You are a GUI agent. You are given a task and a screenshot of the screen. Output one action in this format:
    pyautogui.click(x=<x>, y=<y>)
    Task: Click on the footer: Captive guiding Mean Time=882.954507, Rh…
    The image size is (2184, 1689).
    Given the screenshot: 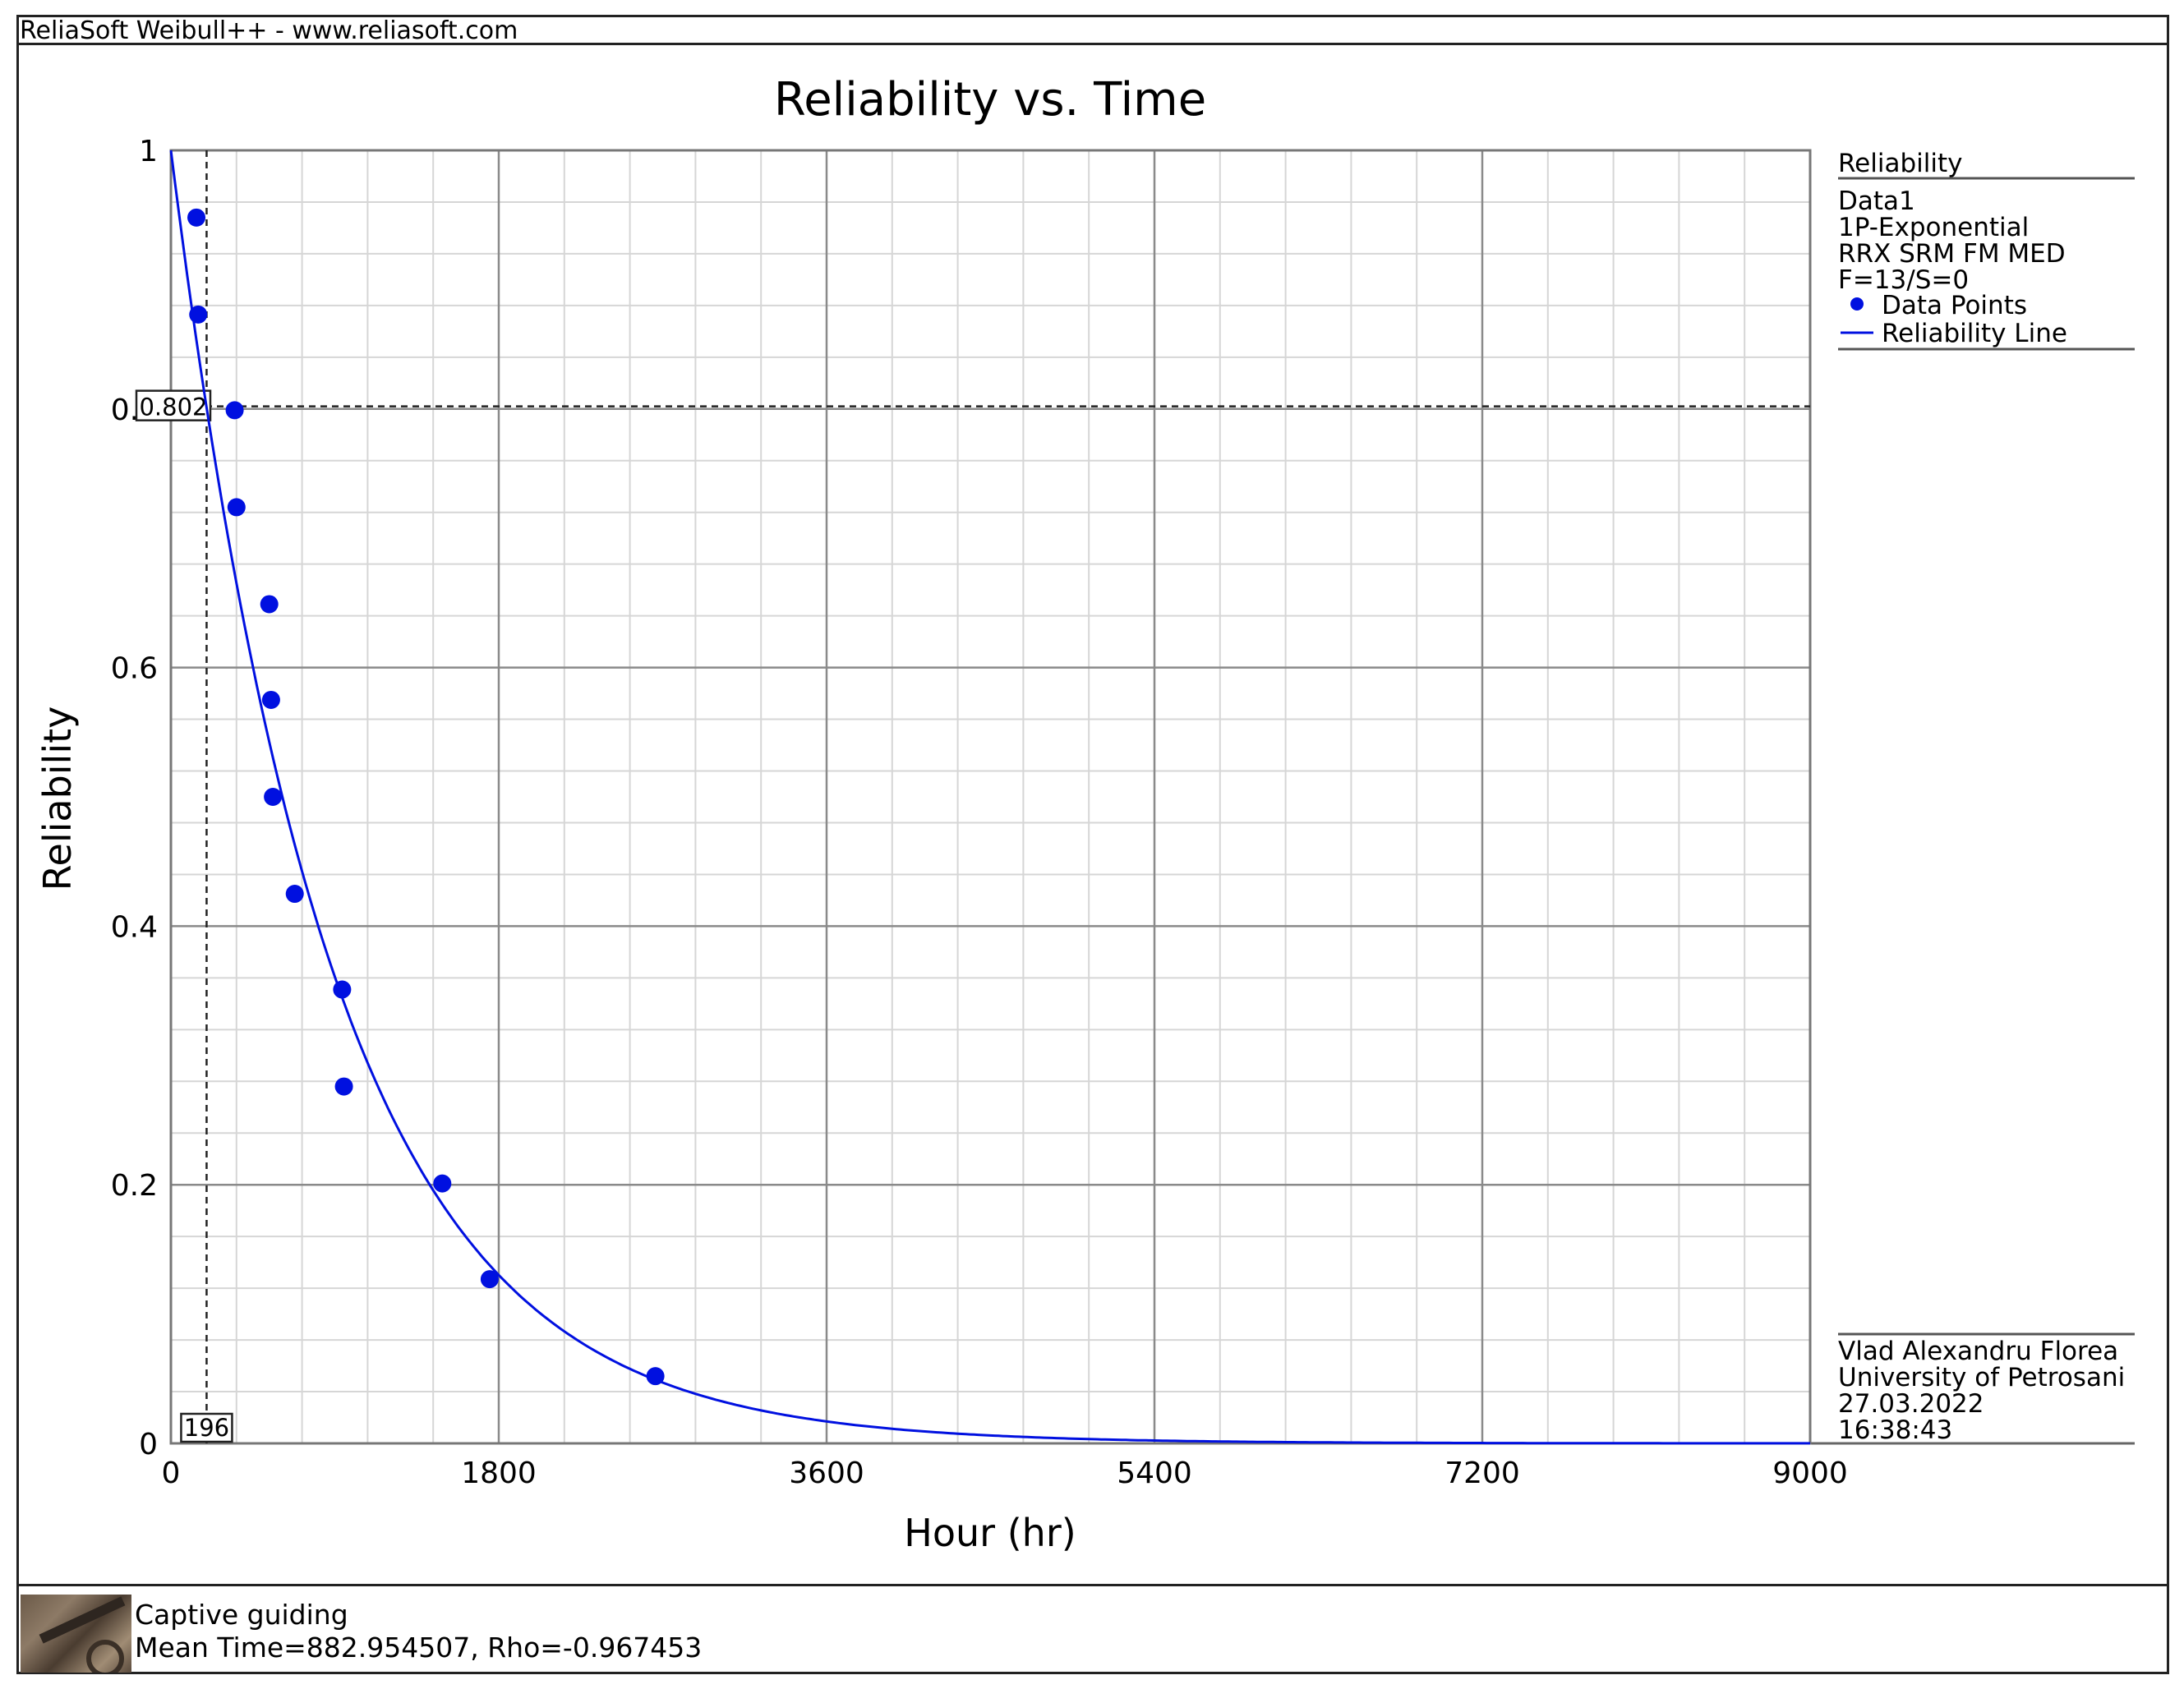 What is the action you would take?
    pyautogui.click(x=1092, y=1629)
    